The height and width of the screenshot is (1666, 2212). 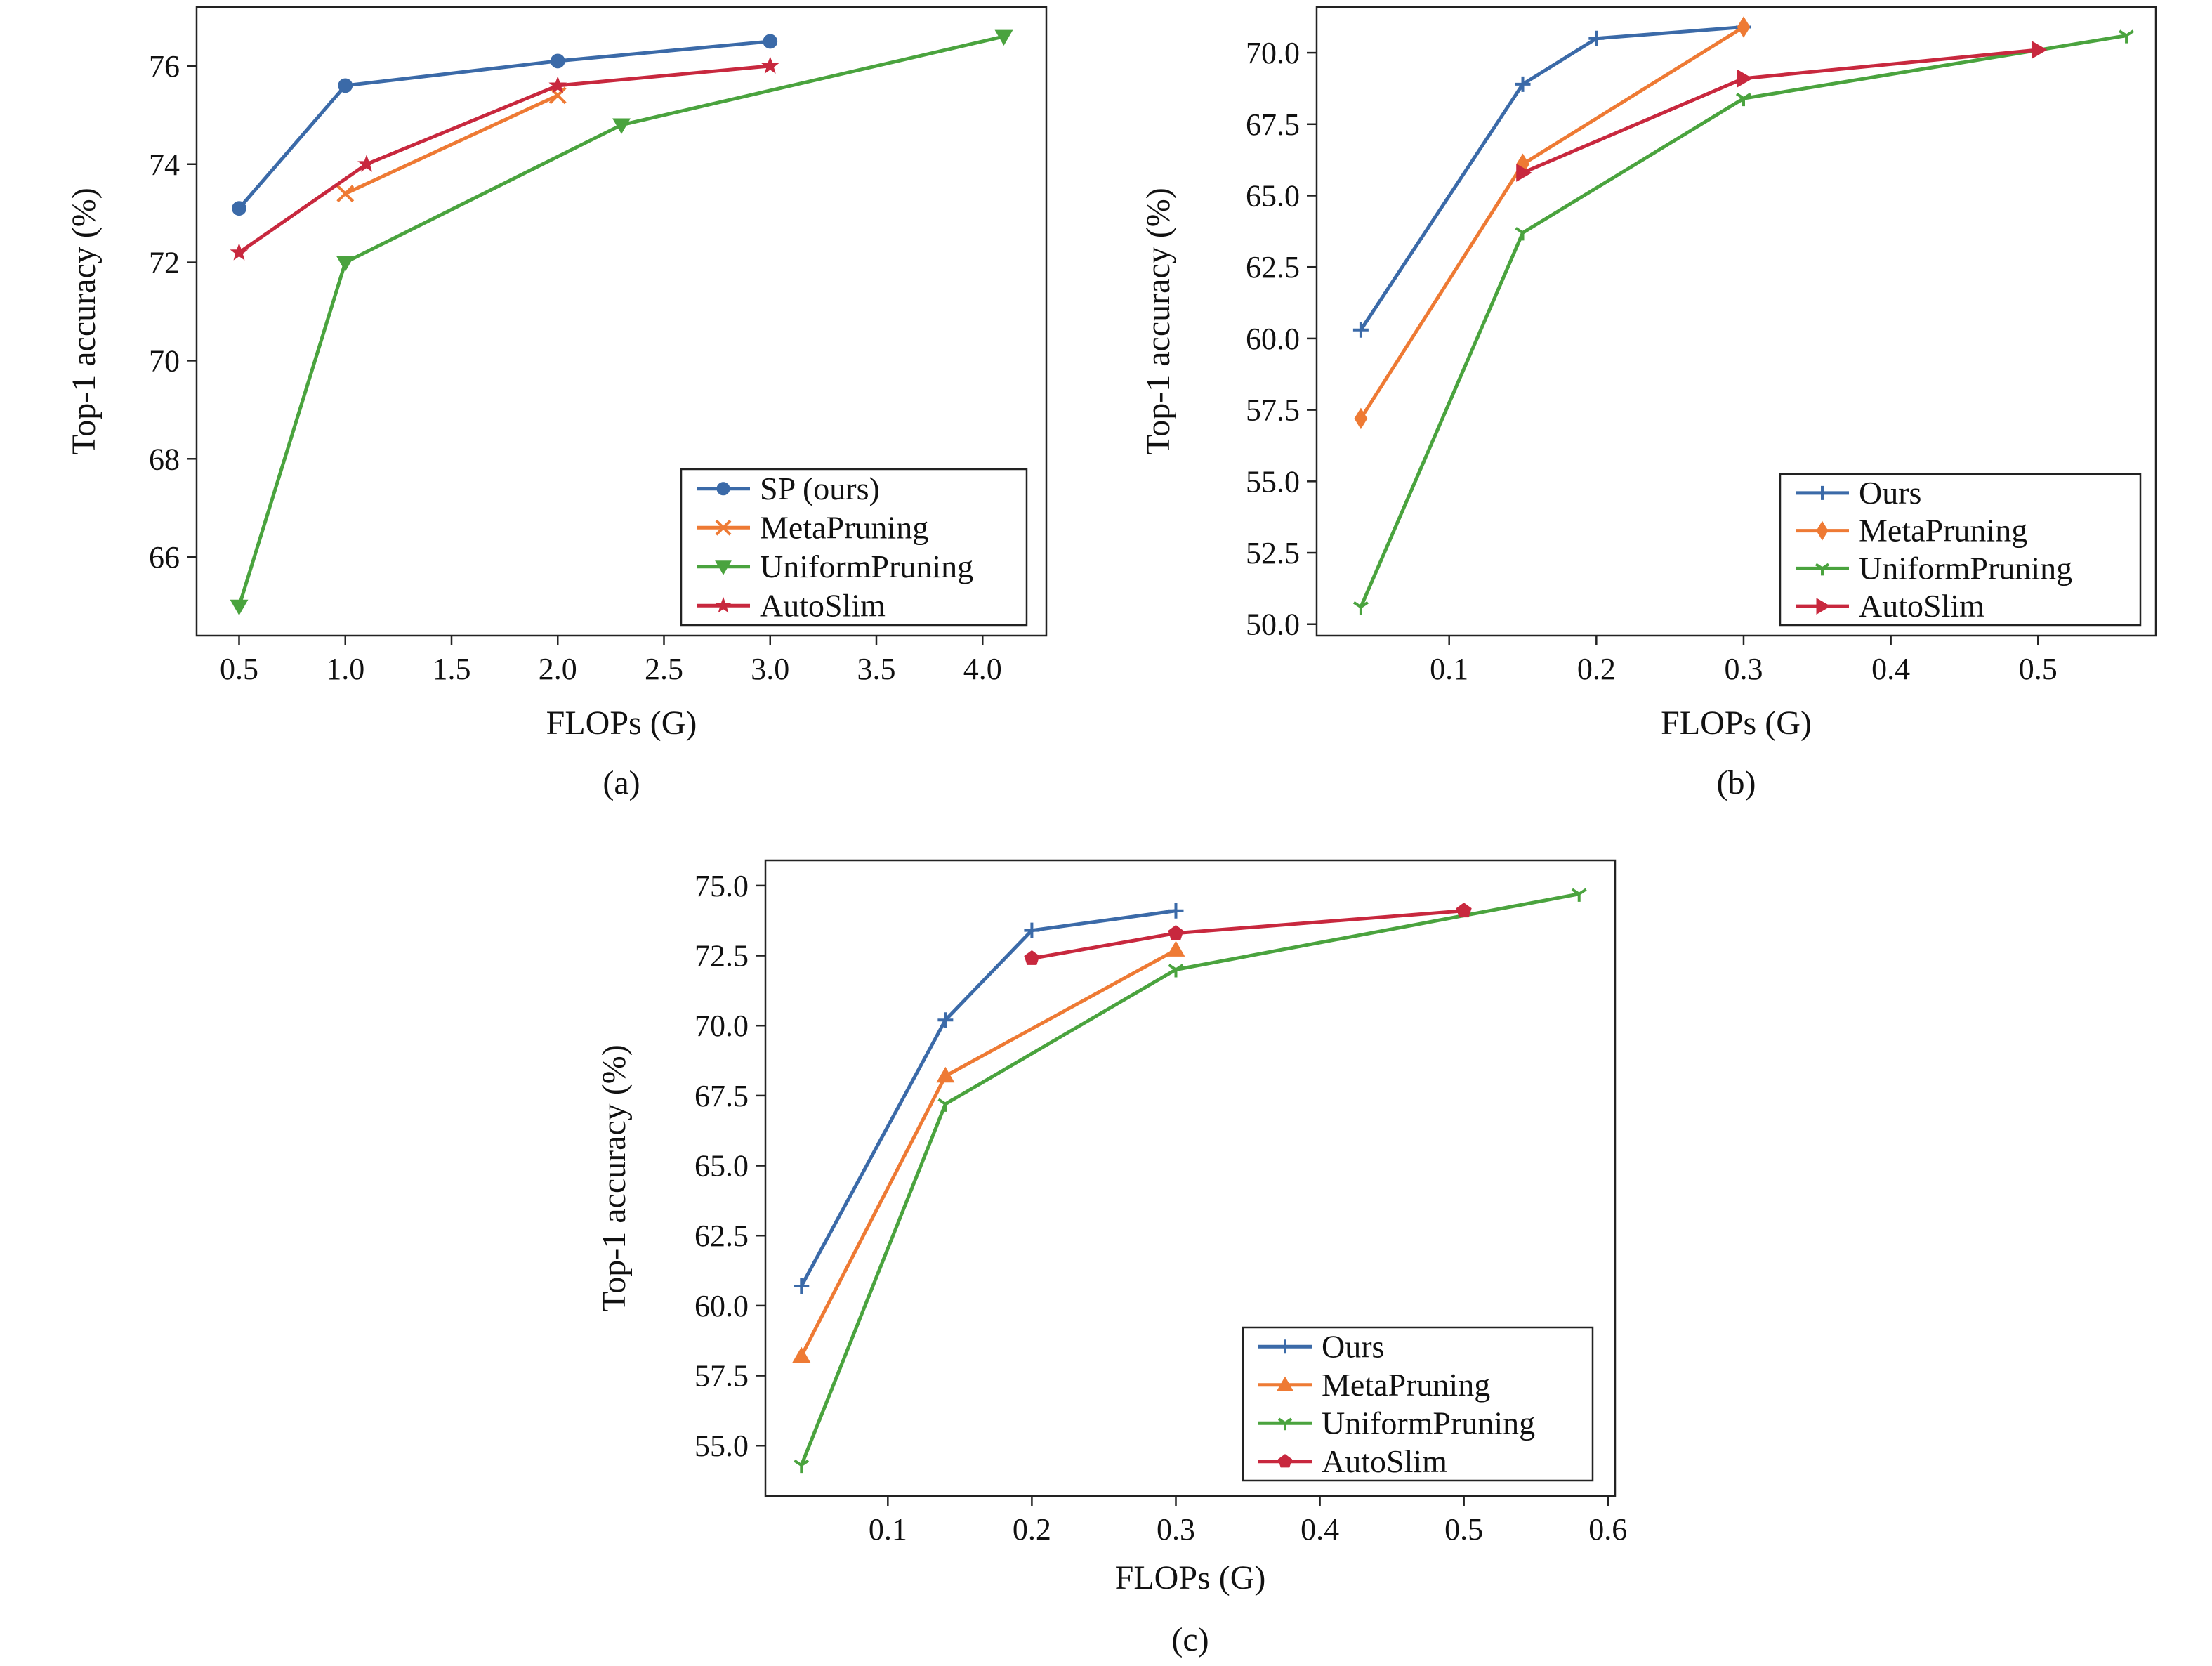 I want to click on series-sp-ours-, so click(x=505, y=125).